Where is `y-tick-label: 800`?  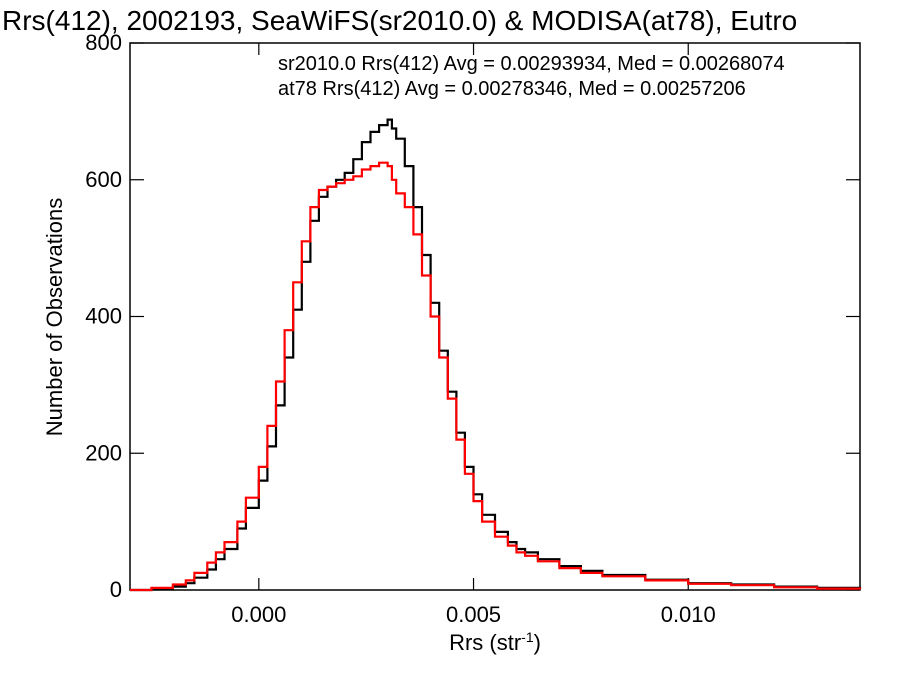
y-tick-label: 800 is located at coordinates (103, 42).